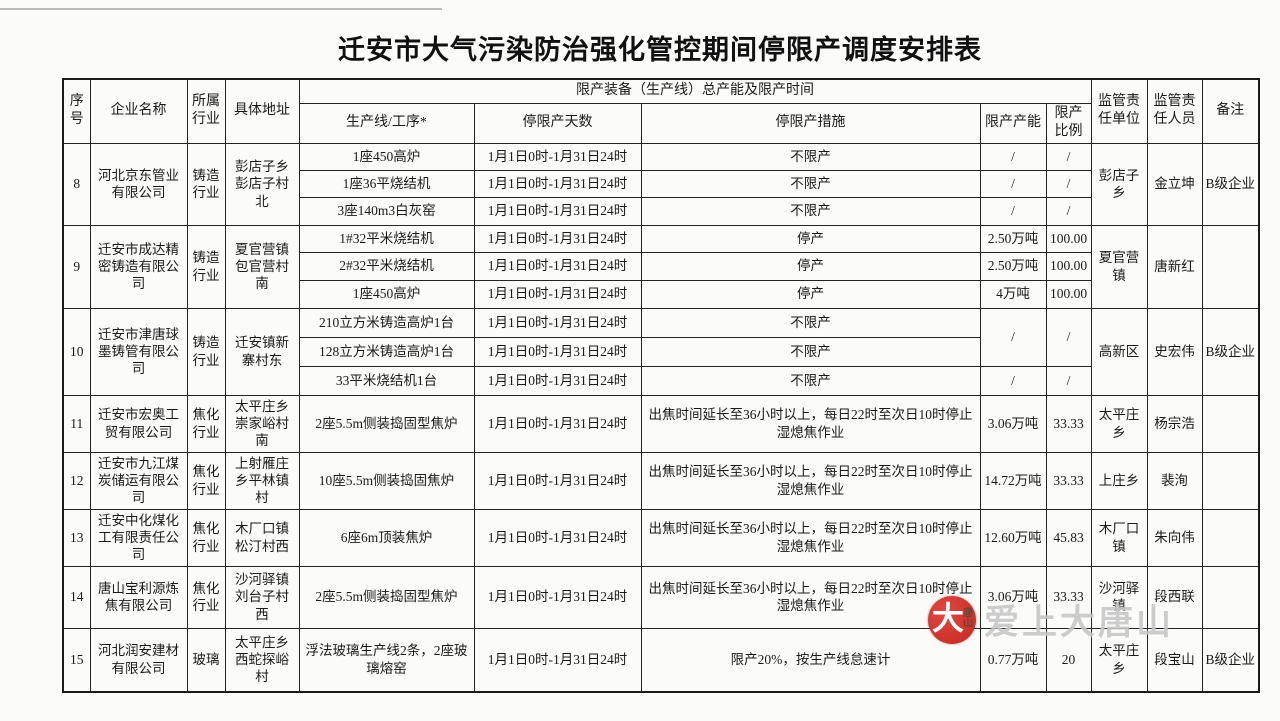 The image size is (1280, 721). What do you see at coordinates (1068, 660) in the screenshot?
I see `cell-ratio: 20` at bounding box center [1068, 660].